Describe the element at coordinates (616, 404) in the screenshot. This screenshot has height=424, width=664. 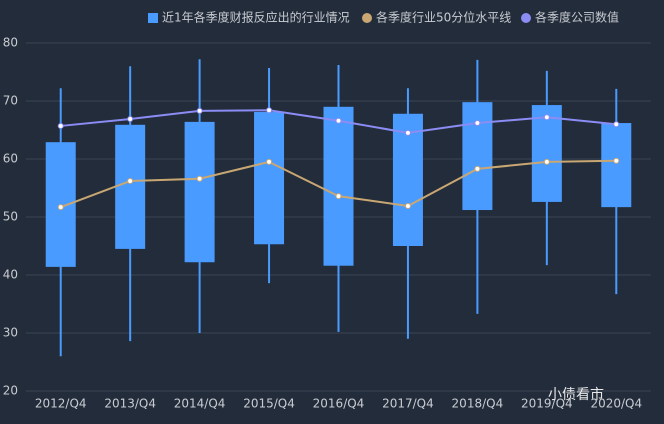
I see `x-tick-label: 2020/Q4` at that location.